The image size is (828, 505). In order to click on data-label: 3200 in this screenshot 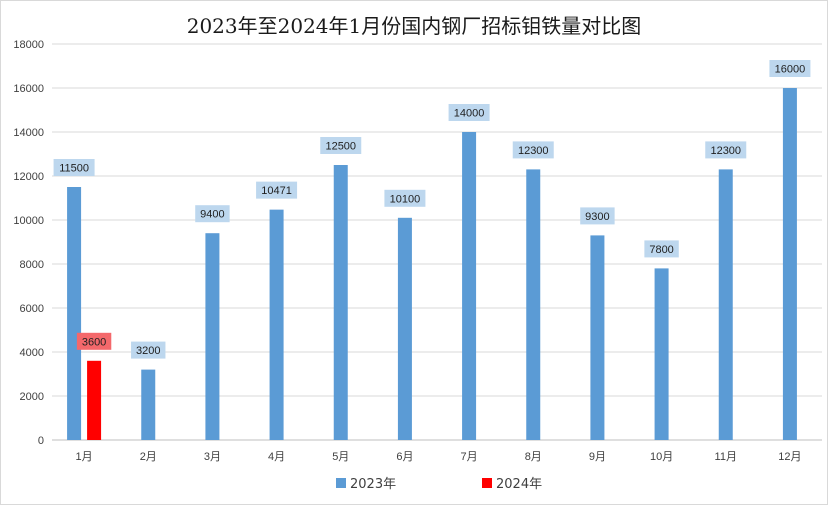, I will do `click(148, 351)`.